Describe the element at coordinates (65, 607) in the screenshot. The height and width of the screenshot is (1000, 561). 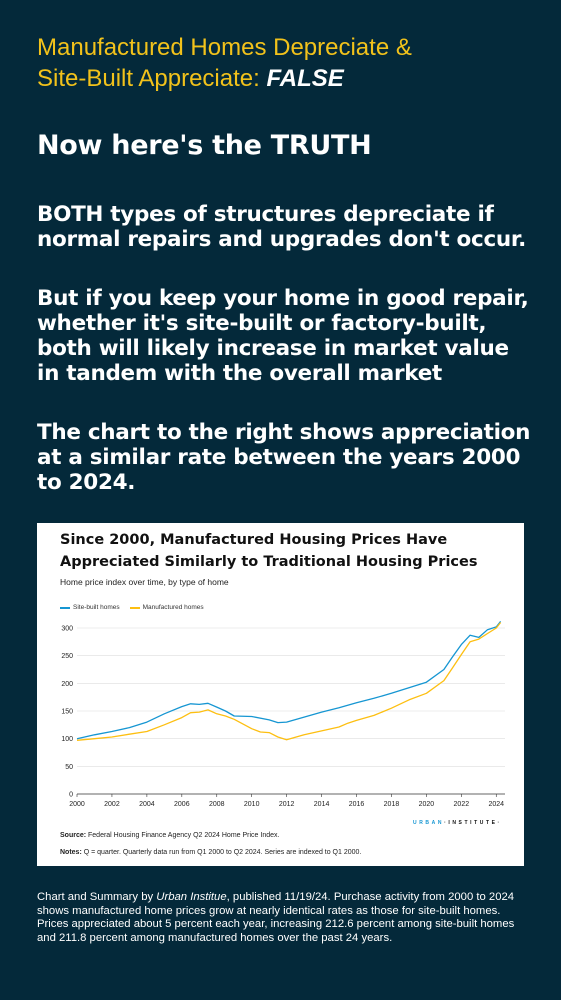
I see `legend-swatch-site-built` at that location.